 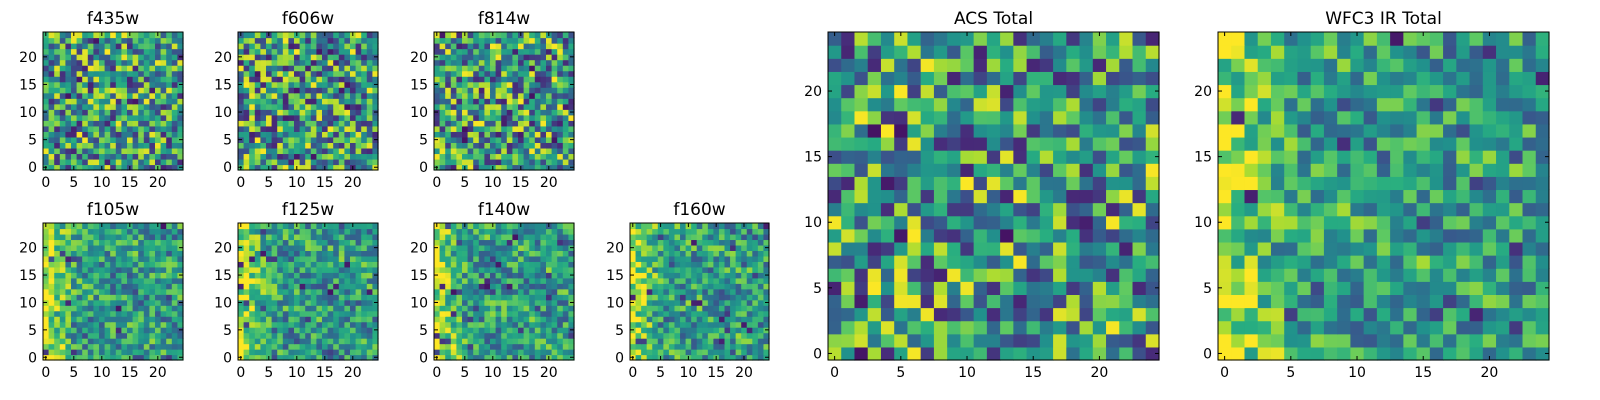 I want to click on x-tick-label: 0, so click(x=436, y=373).